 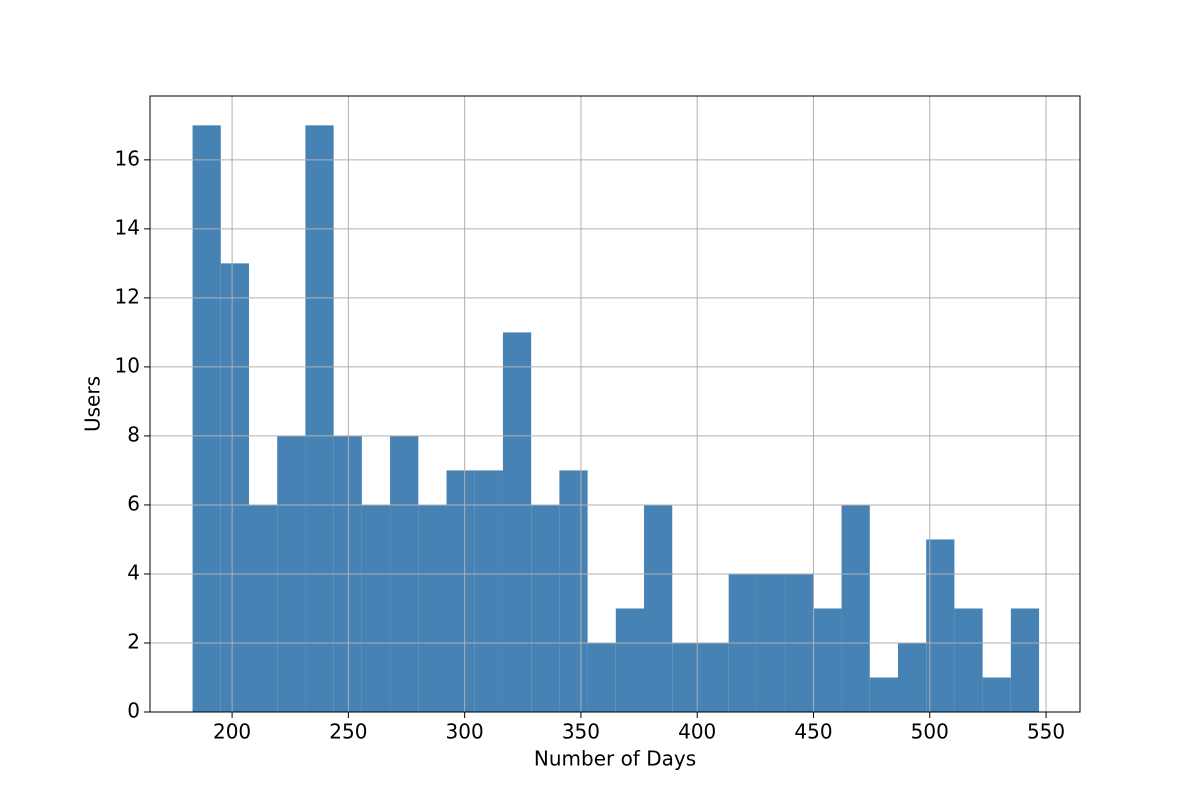 What do you see at coordinates (465, 732) in the screenshot?
I see `x-tick-label: 300` at bounding box center [465, 732].